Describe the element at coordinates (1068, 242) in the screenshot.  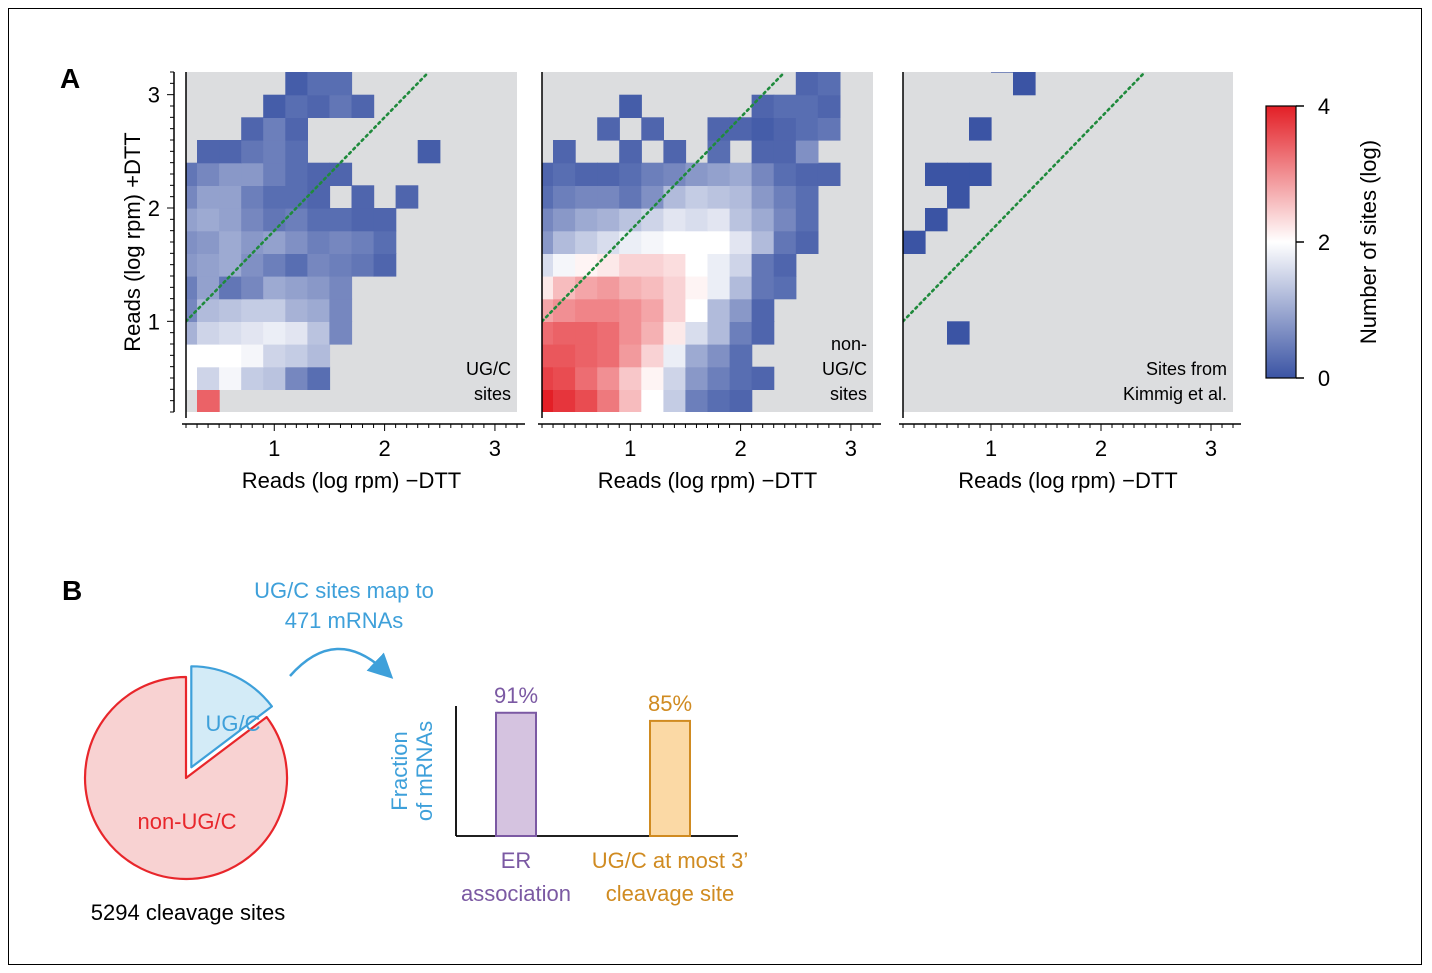
I see `heatmap-background` at that location.